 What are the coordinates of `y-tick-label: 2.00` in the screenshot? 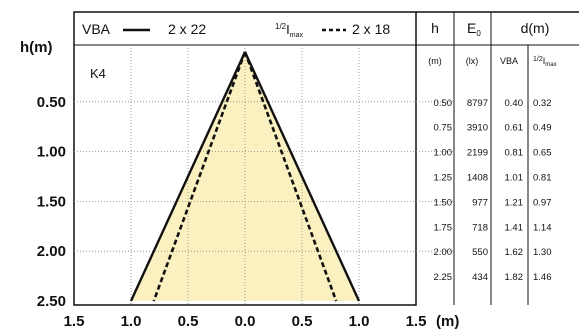 It's located at (51, 251).